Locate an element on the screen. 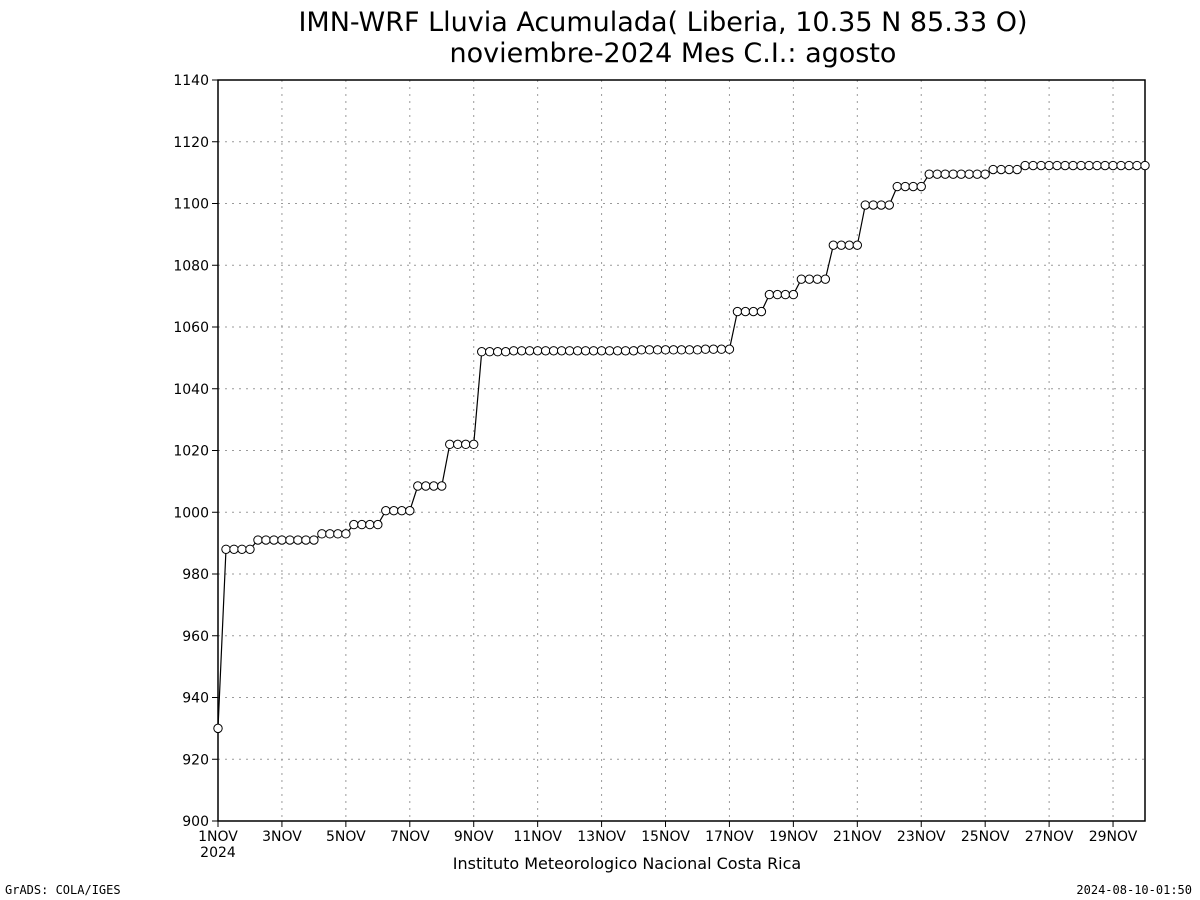 The height and width of the screenshot is (900, 1200). x-tick-label: 5NOV is located at coordinates (346, 837).